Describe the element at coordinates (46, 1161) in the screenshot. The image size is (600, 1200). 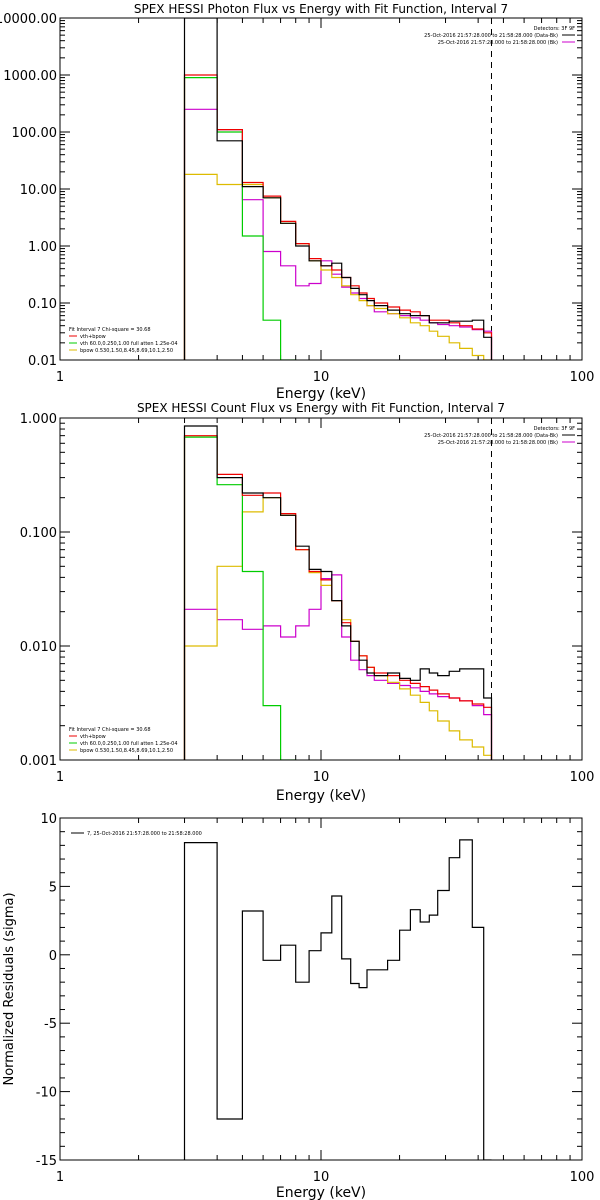
I see `y-tick-label: -15` at that location.